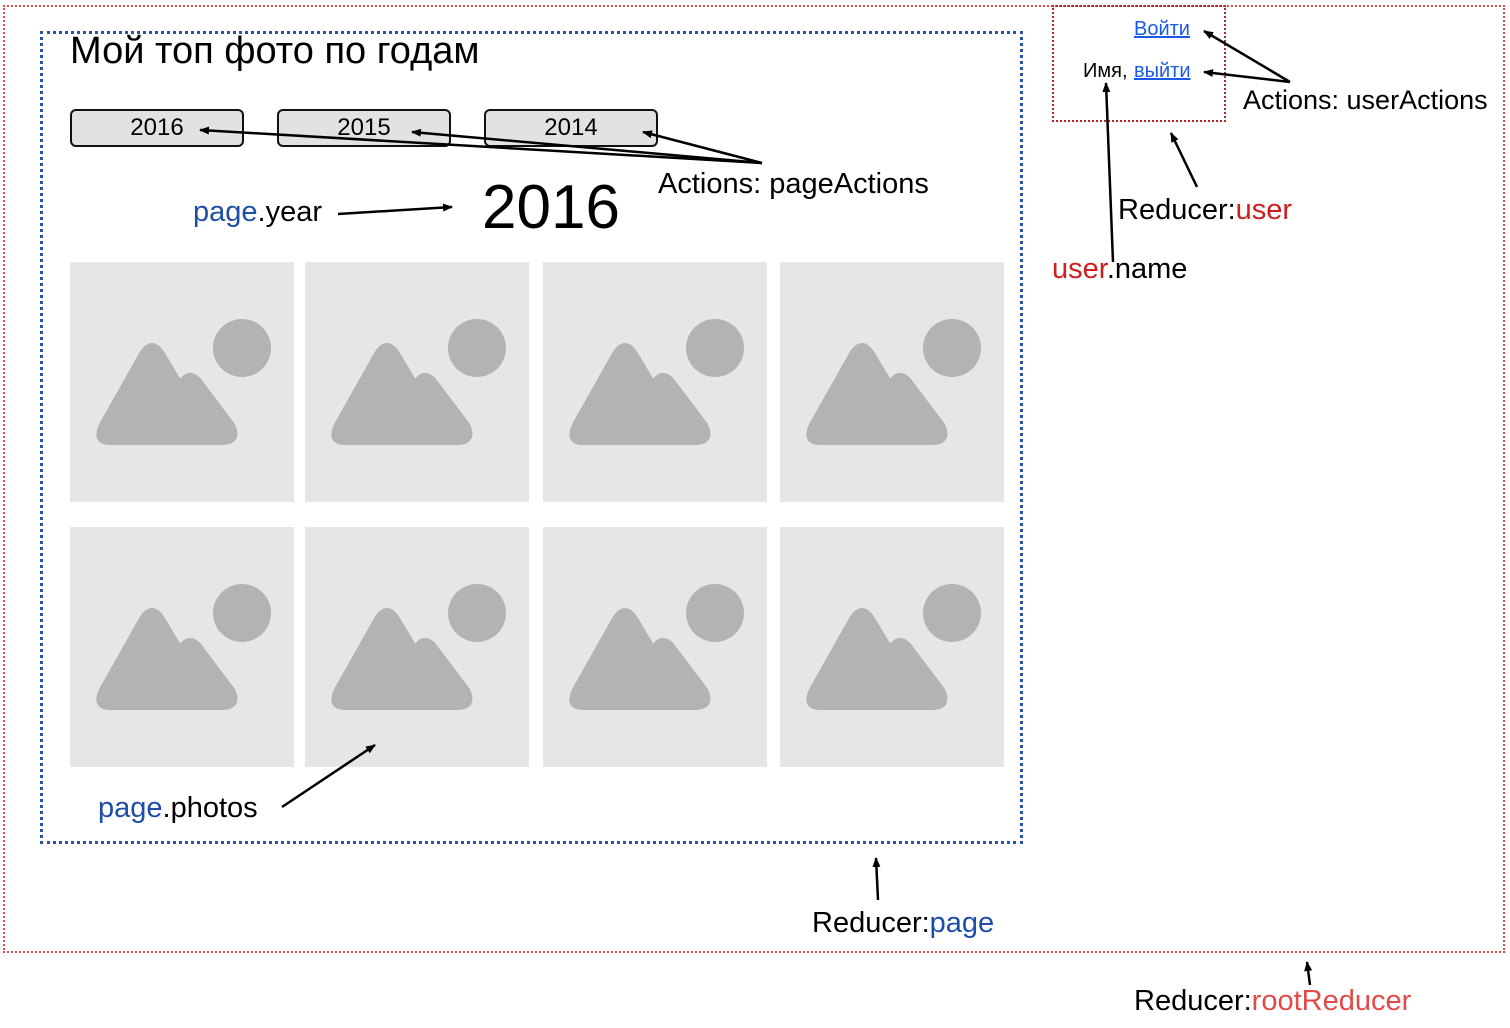 This screenshot has width=1510, height=1028. Describe the element at coordinates (1308, 973) in the screenshot. I see `arrow-reducer-root` at that location.